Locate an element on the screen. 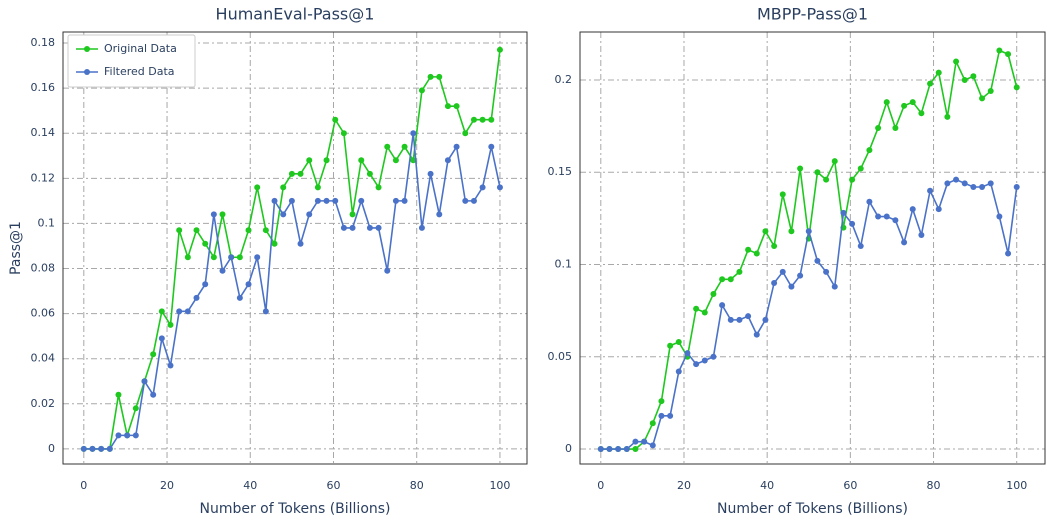  x-tick-label: 40 is located at coordinates (767, 485).